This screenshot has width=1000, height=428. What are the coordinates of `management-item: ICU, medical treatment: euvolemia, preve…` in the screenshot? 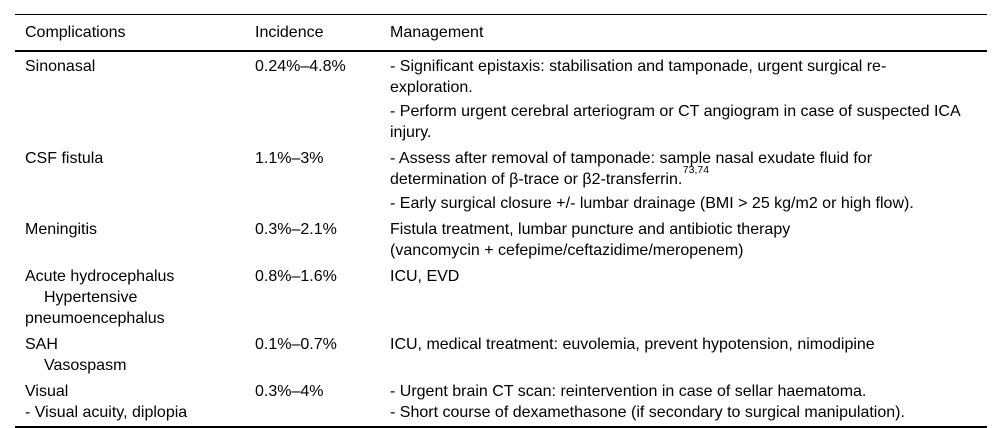 It's located at (686, 344).